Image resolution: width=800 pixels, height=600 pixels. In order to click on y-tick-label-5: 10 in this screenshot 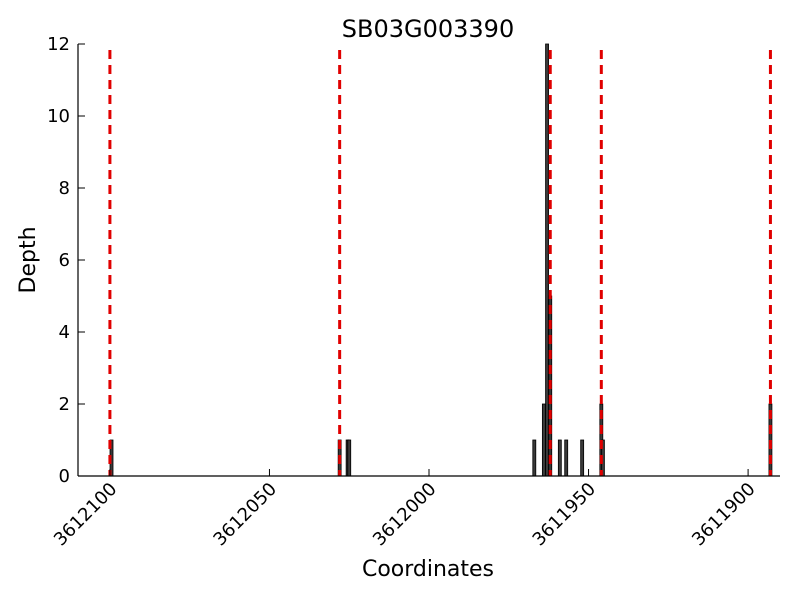, I will do `click(58, 116)`.